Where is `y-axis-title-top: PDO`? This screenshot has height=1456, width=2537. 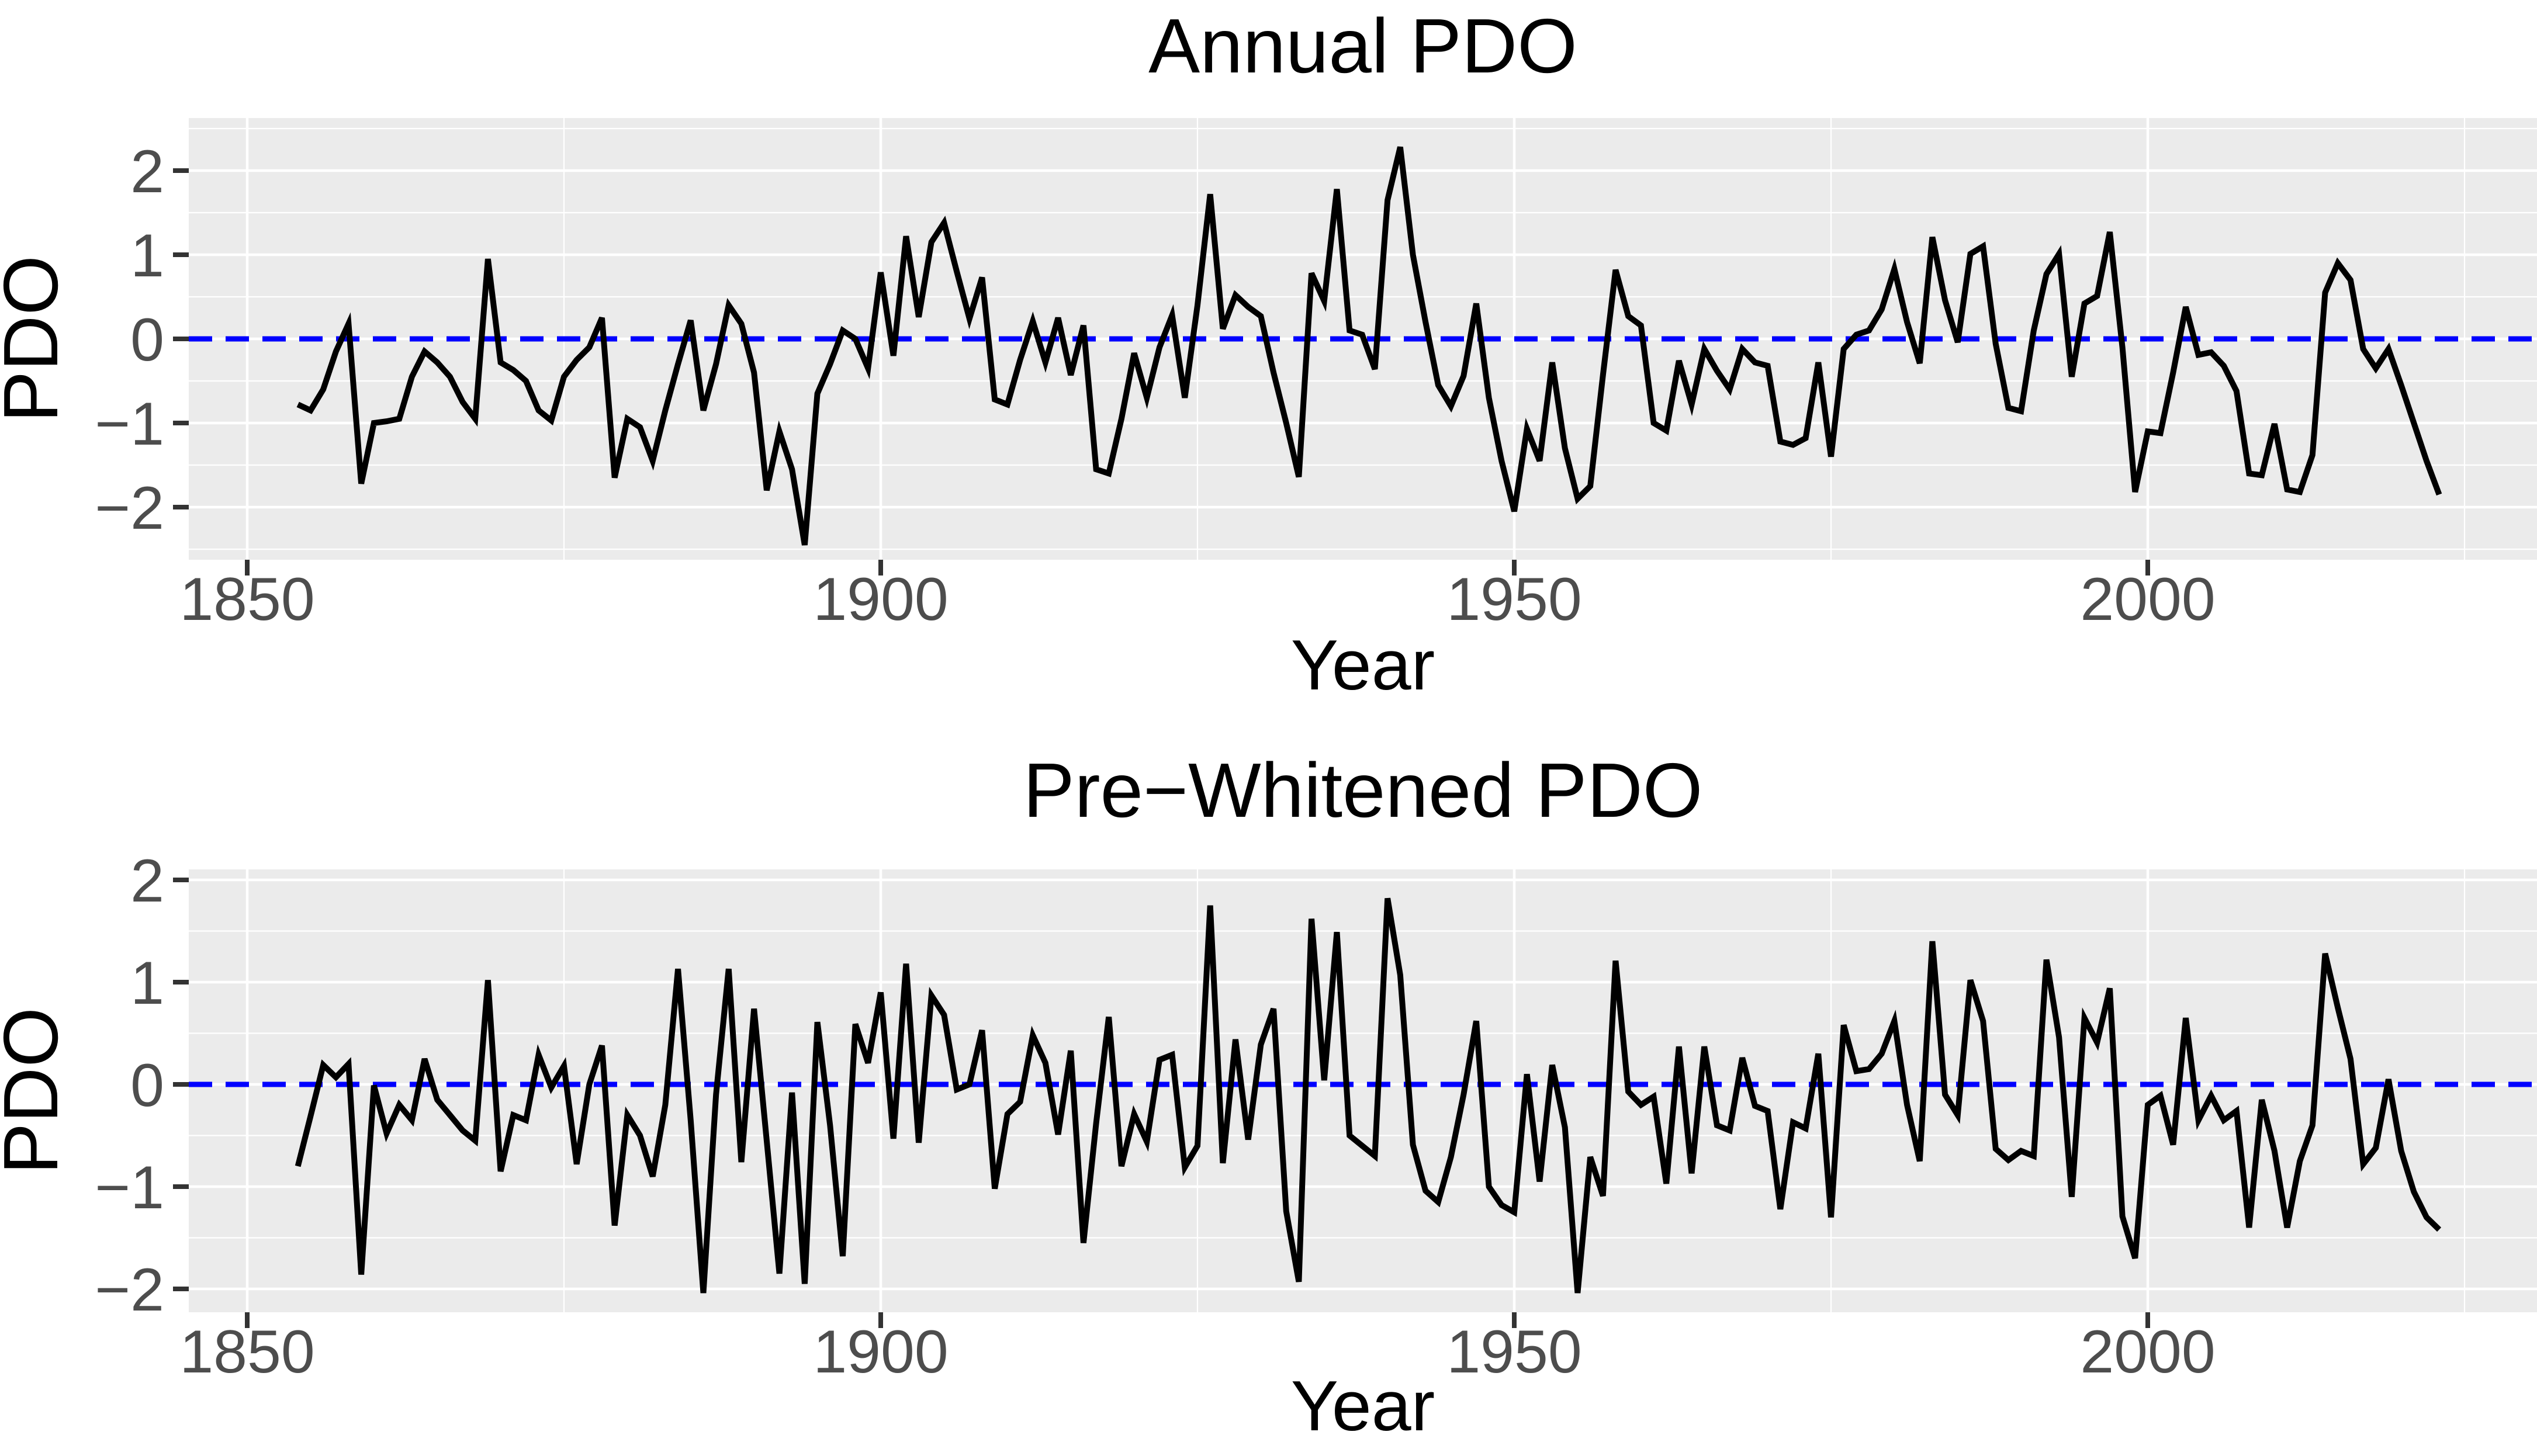 y-axis-title-top: PDO is located at coordinates (37, 338).